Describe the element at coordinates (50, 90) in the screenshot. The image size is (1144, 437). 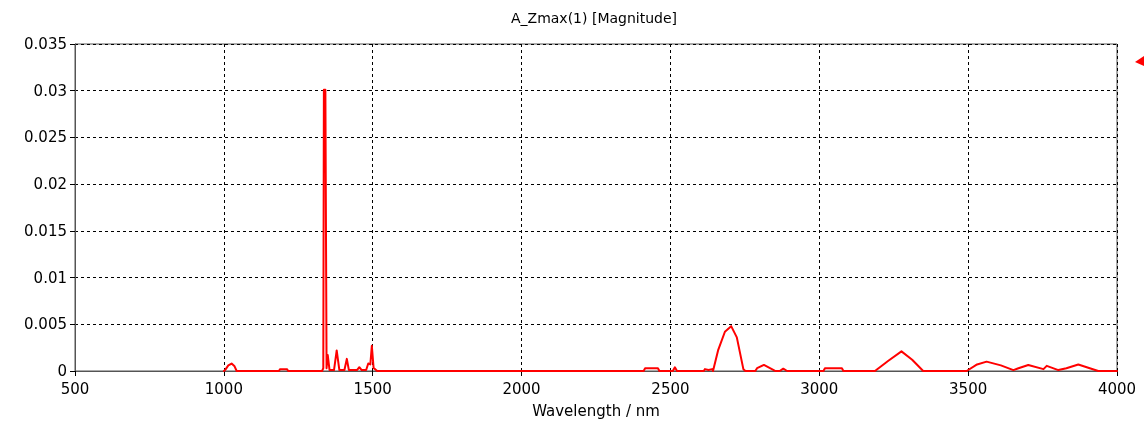
I see `y-tick-label: 0.03` at that location.